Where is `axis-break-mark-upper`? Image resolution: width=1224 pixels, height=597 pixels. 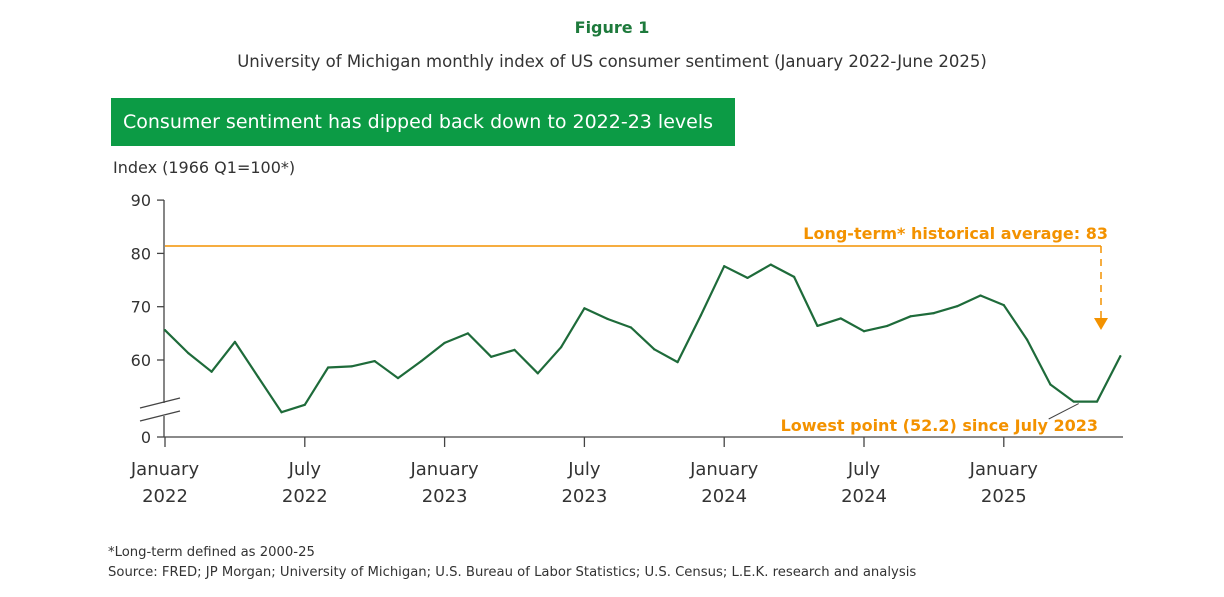
axis-break-mark-upper is located at coordinates (160, 403).